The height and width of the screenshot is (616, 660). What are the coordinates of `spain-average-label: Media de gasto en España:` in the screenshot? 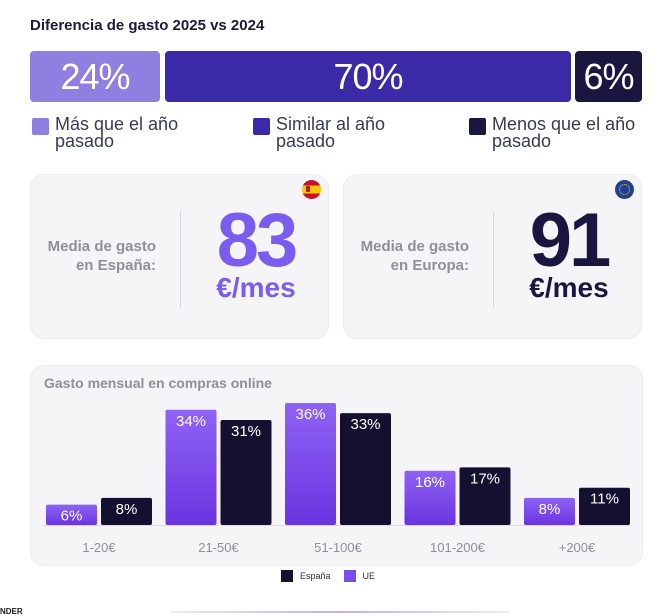 It's located at (101, 256).